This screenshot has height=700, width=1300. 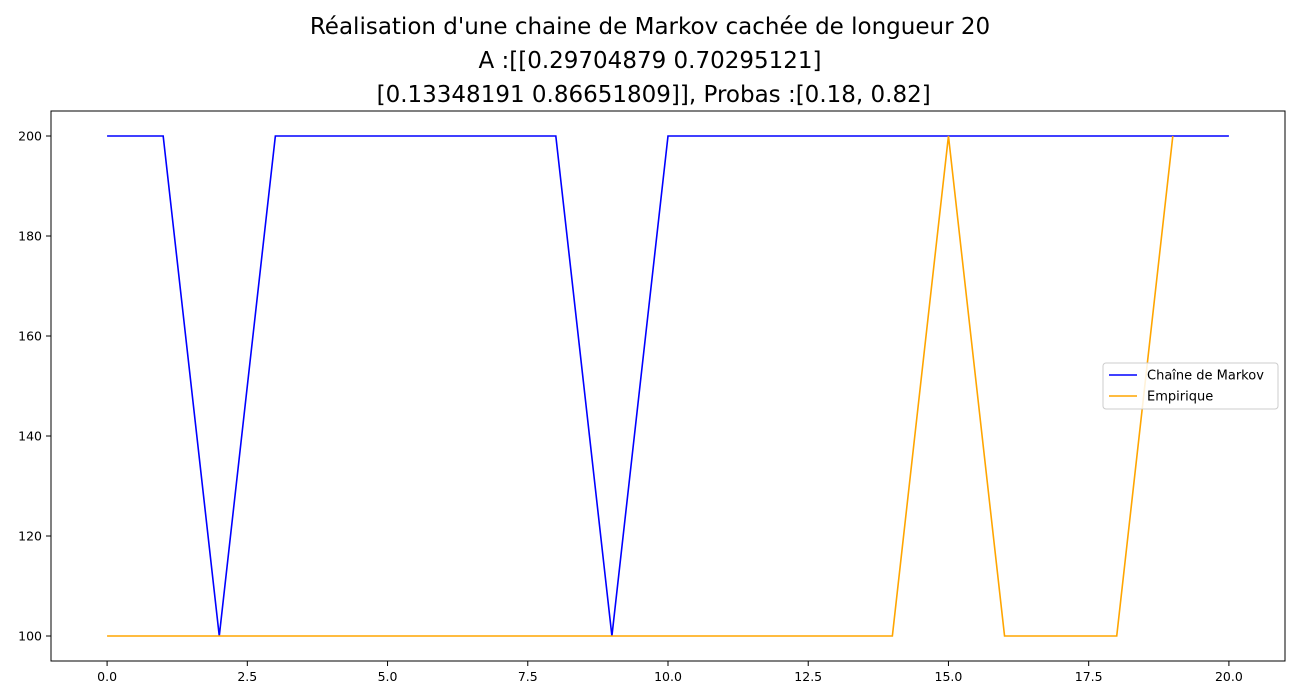 What do you see at coordinates (247, 676) in the screenshot?
I see `x-tick-label: 2.5` at bounding box center [247, 676].